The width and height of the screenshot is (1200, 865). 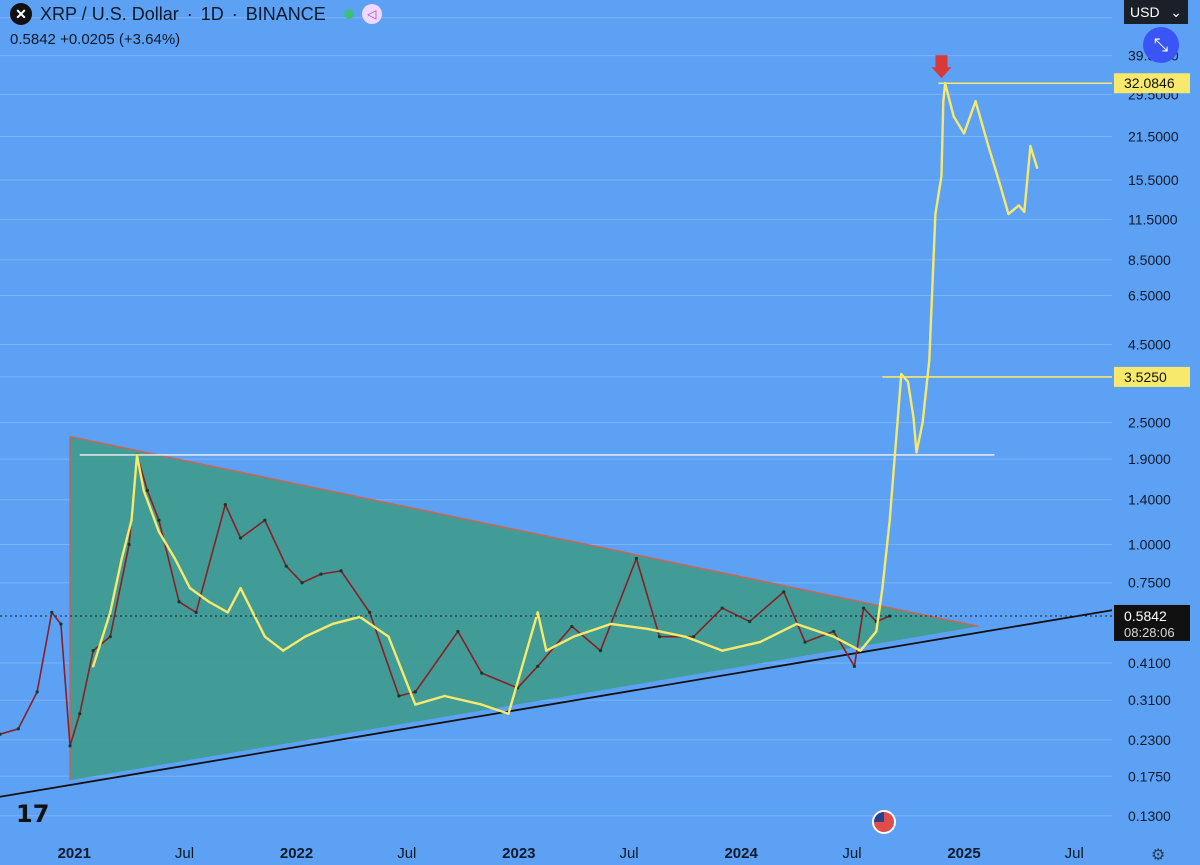 I want to click on currency-select: USD ⌄, so click(x=1156, y=12).